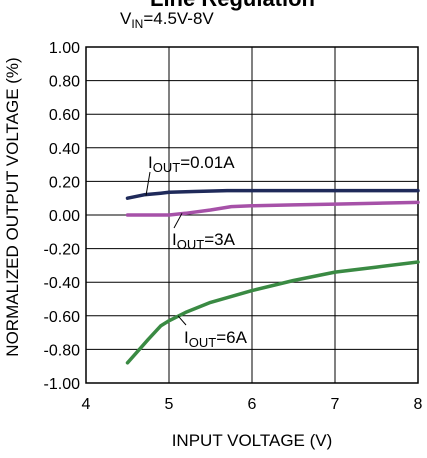 This screenshot has width=427, height=458. I want to click on x-tick-2: 6, so click(252, 404).